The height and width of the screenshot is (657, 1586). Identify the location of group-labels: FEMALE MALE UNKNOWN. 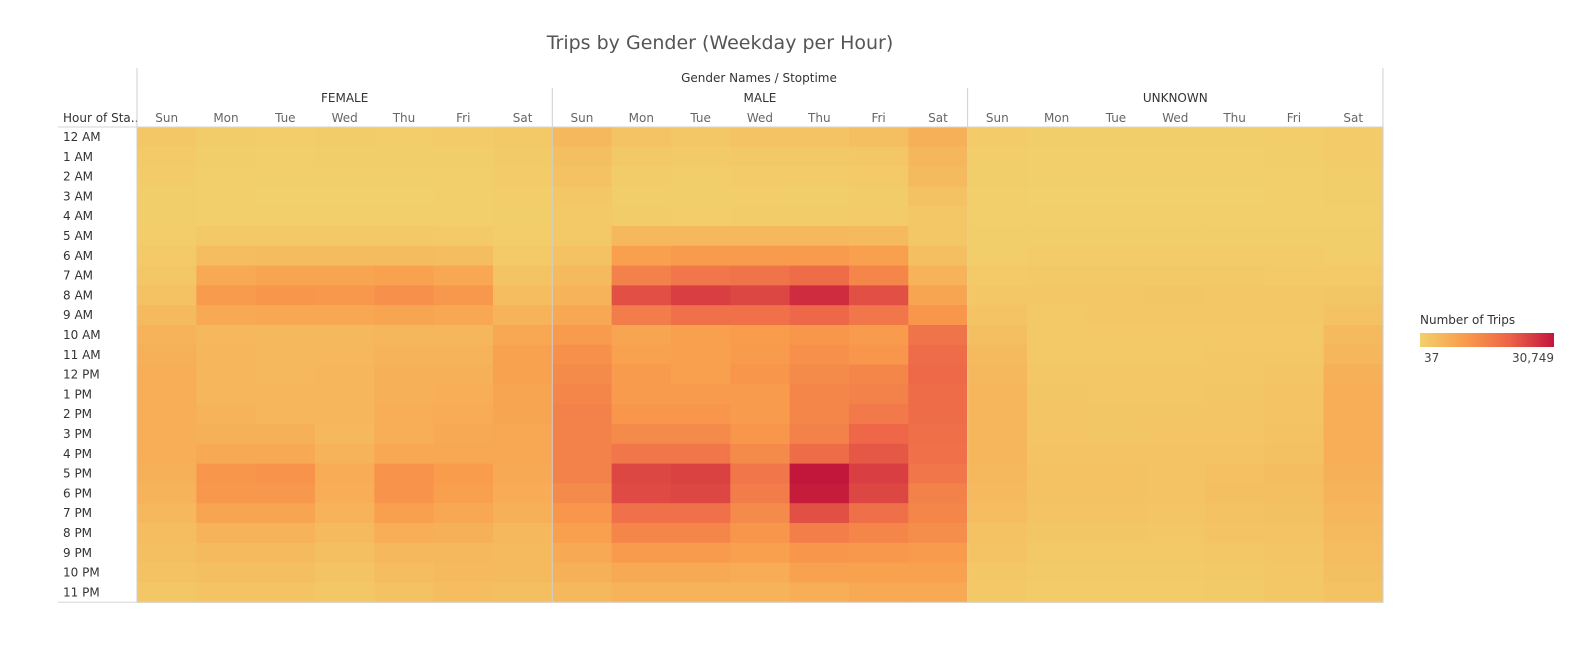
(764, 98).